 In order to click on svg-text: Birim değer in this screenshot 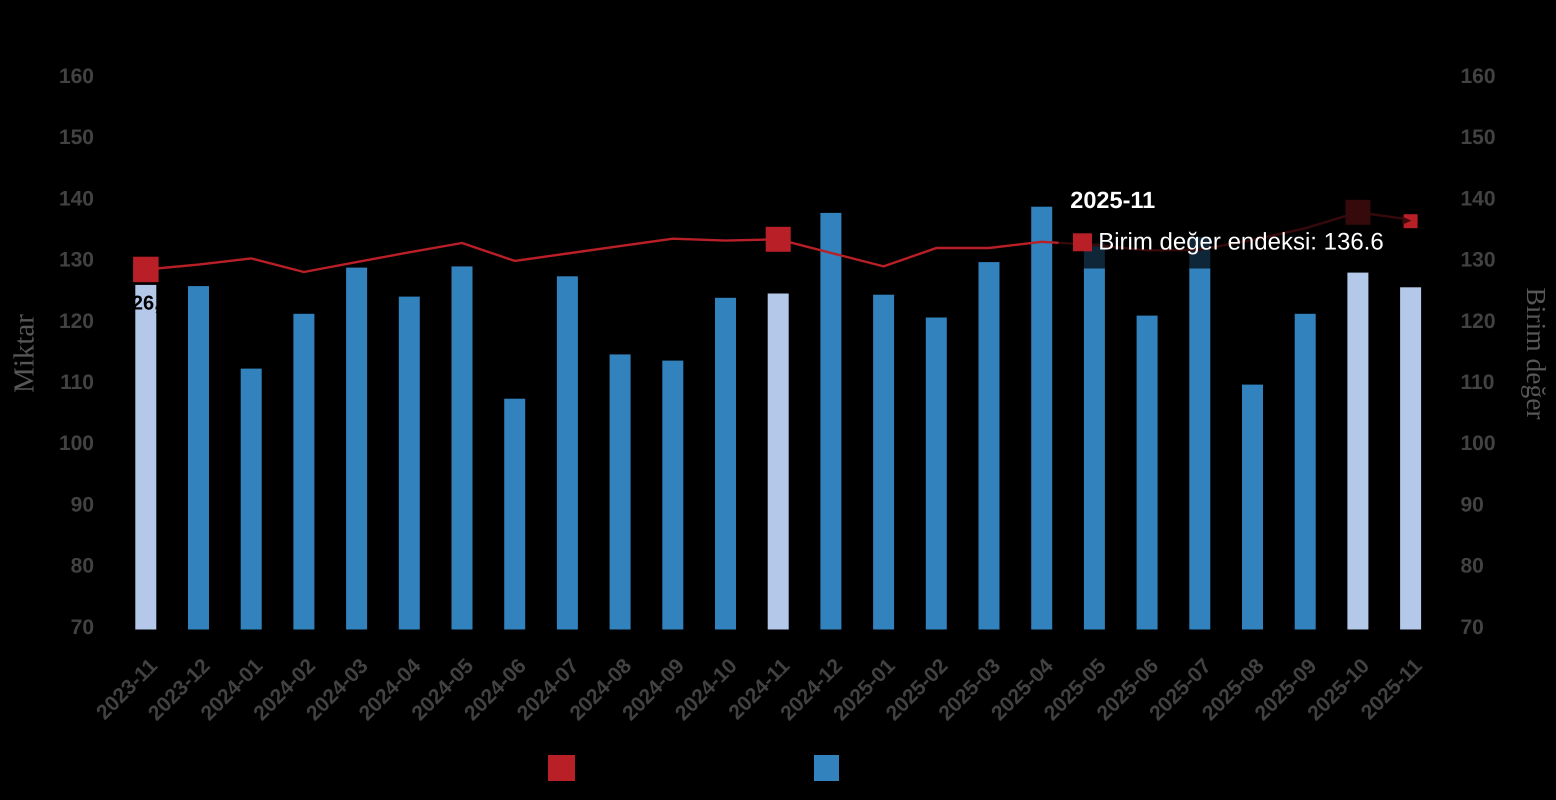, I will do `click(1536, 353)`.